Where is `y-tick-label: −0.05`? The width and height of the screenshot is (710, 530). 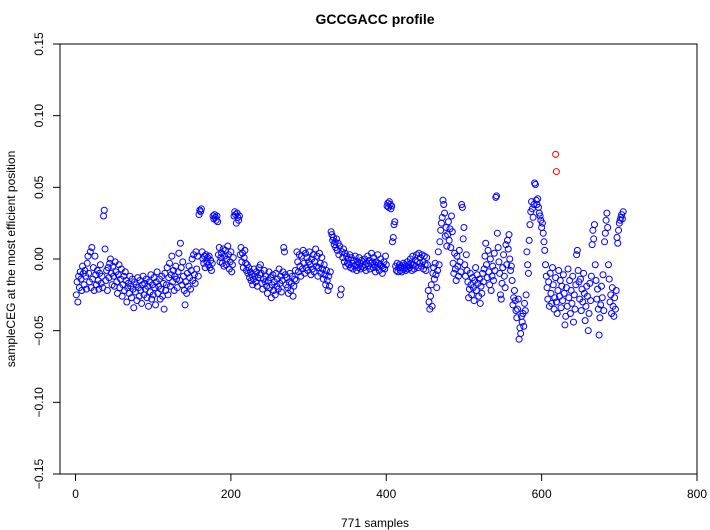
y-tick-label: −0.05 is located at coordinates (39, 330).